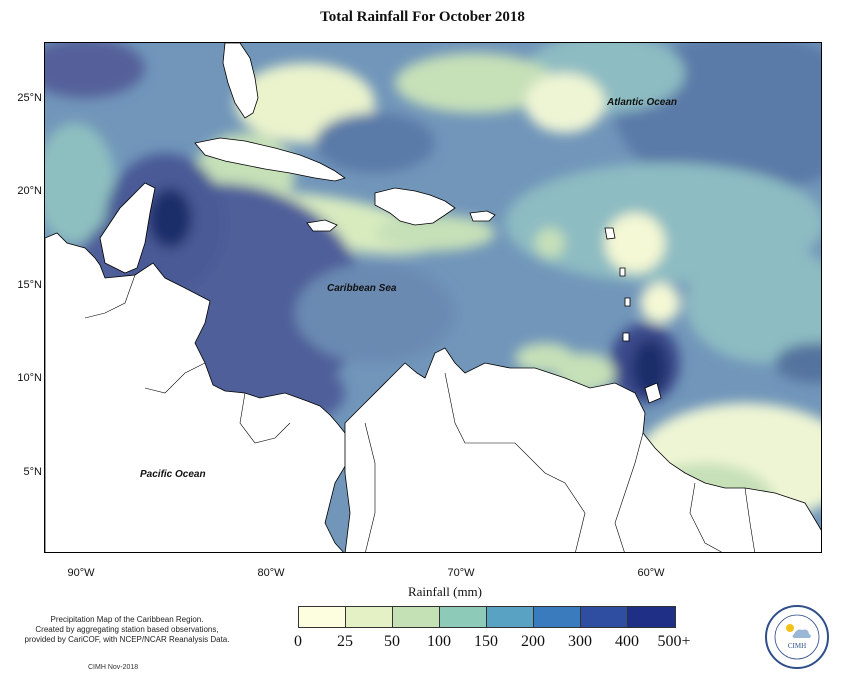  What do you see at coordinates (29, 285) in the screenshot?
I see `lat-tick-label: 15°N` at bounding box center [29, 285].